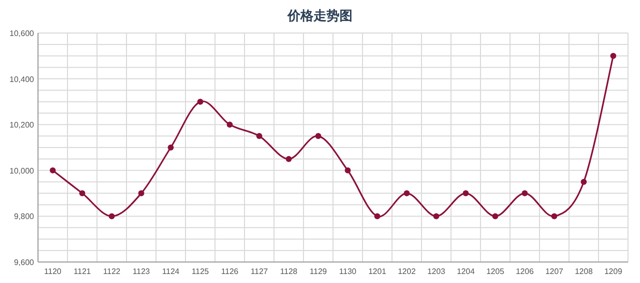  Describe the element at coordinates (319, 15) in the screenshot. I see `chart-title: 价格走势图` at that location.